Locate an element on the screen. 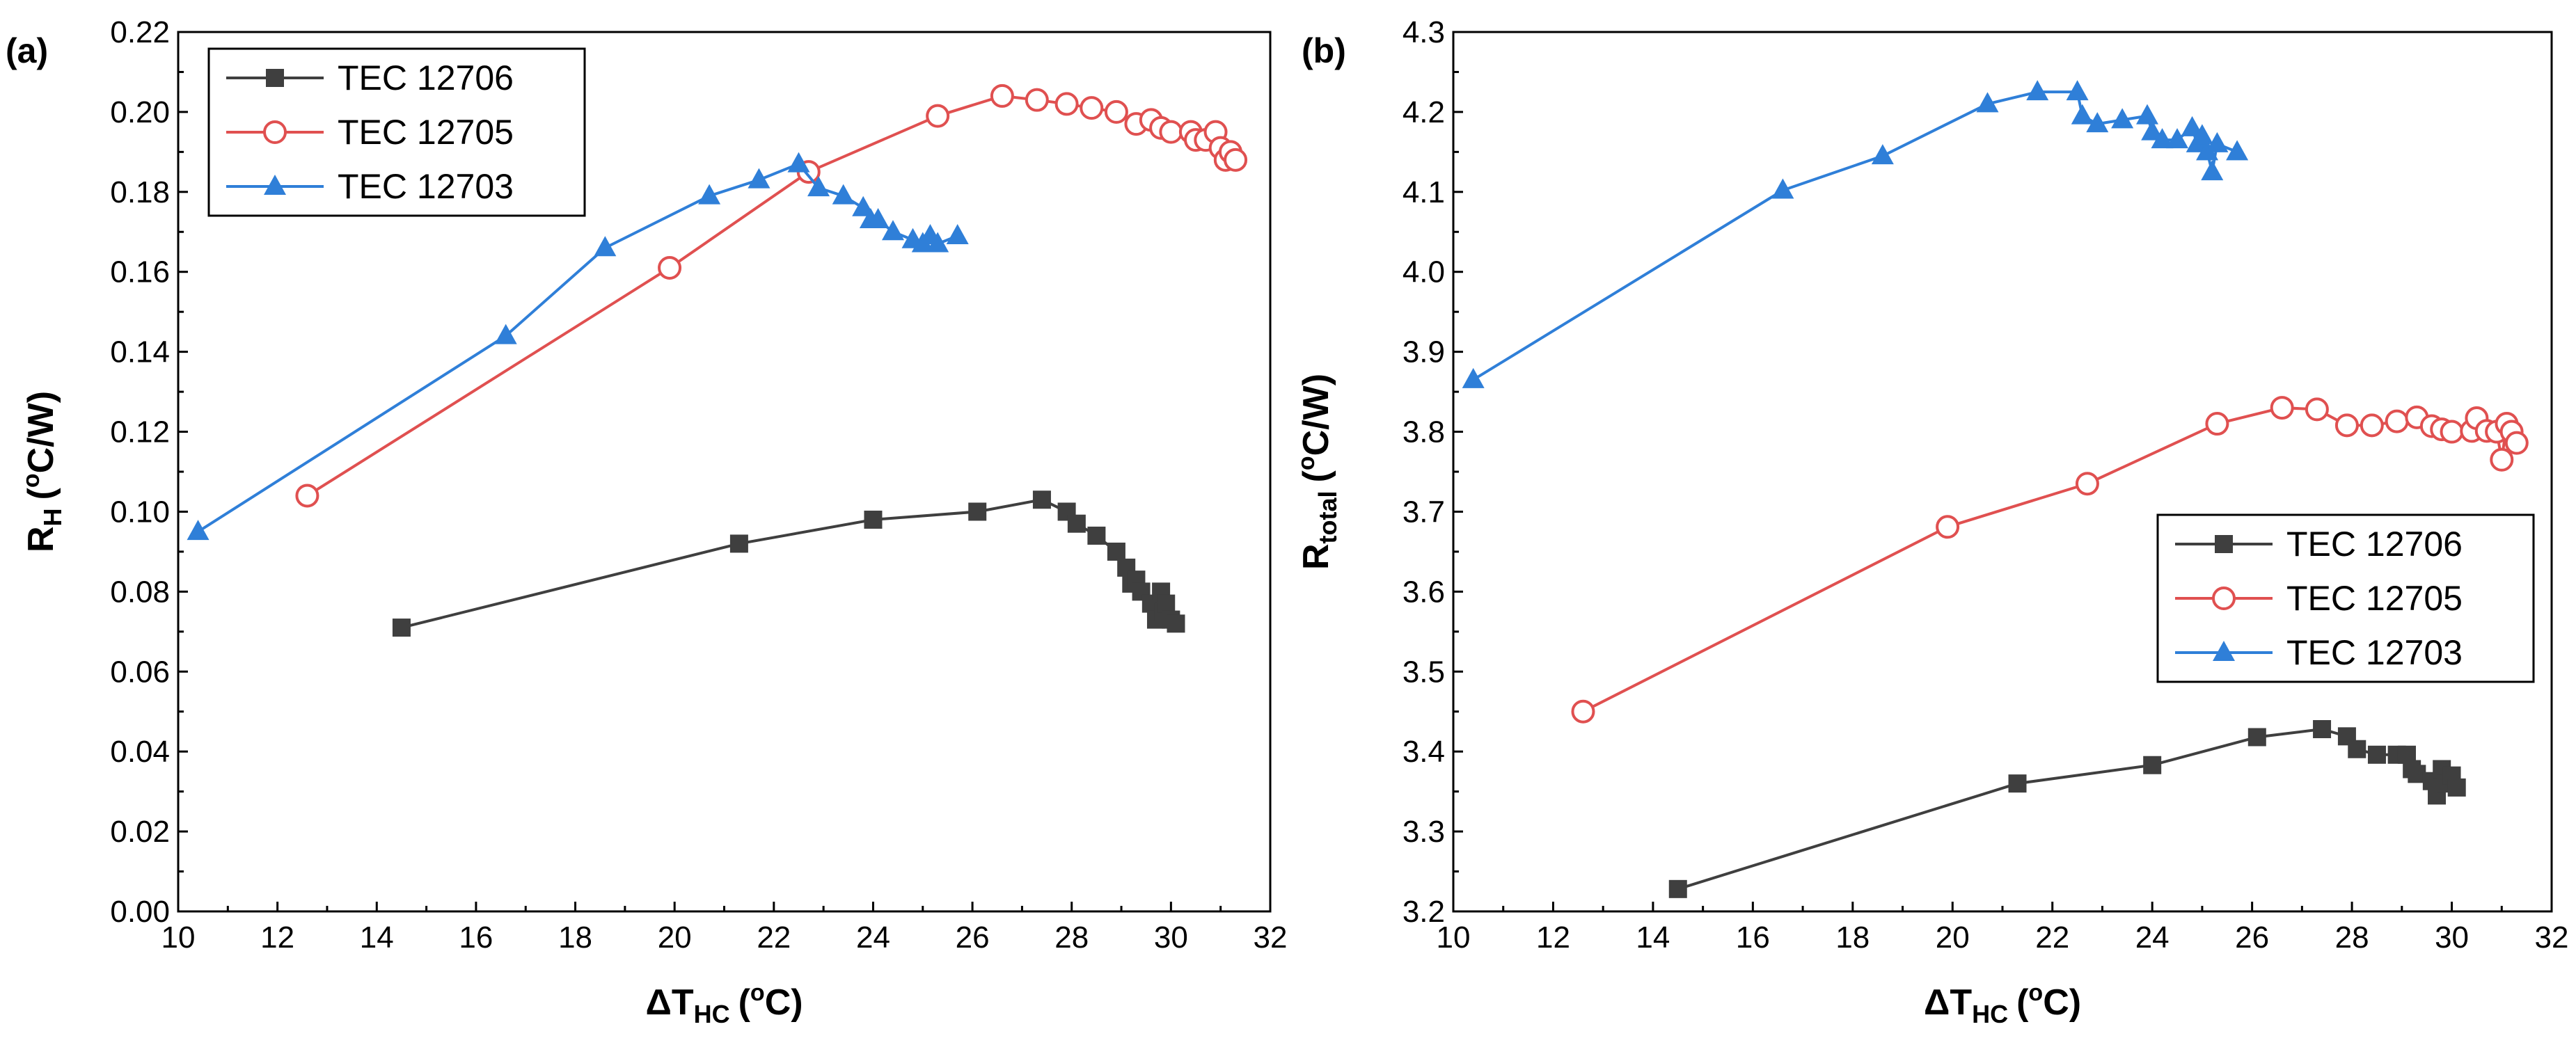 This screenshot has height=1045, width=2576. legend: TEC 12706 TEC 12705 TEC 12703 is located at coordinates (2345, 598).